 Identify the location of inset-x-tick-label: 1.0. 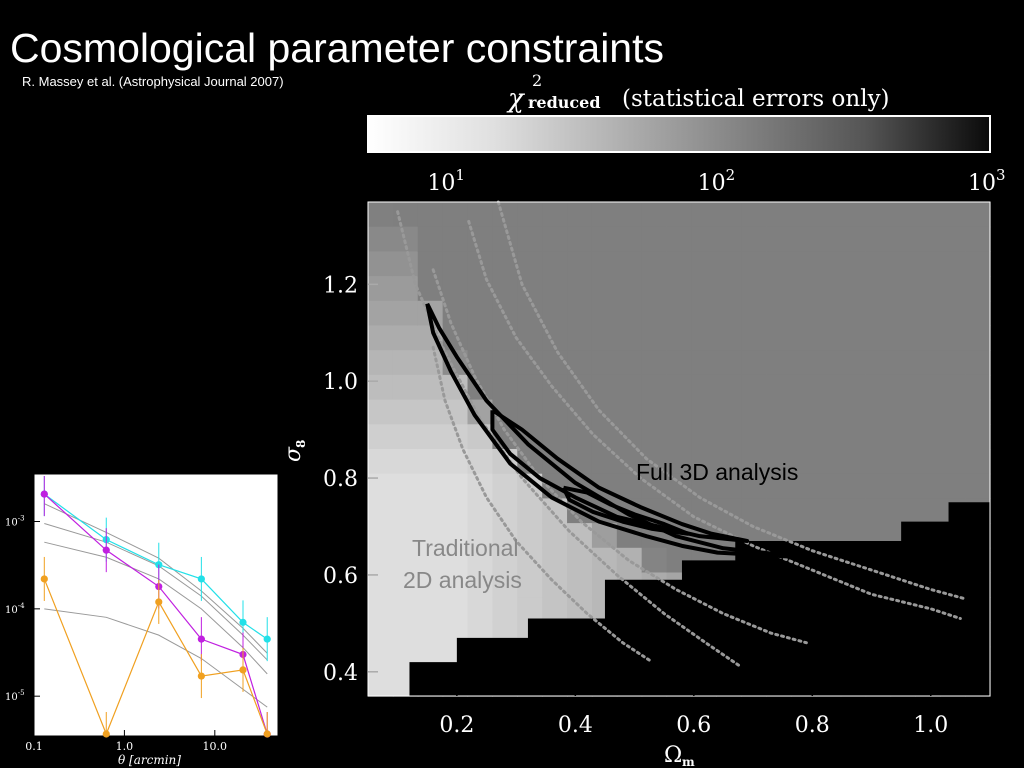
(125, 746).